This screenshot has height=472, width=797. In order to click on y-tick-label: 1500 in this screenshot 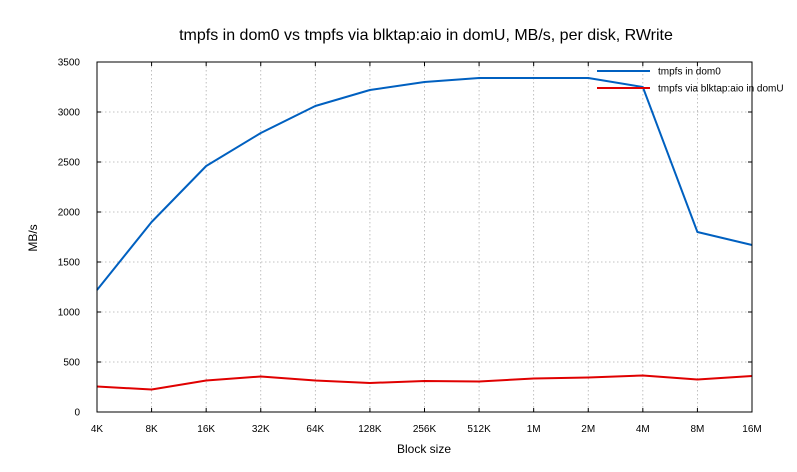, I will do `click(69, 263)`.